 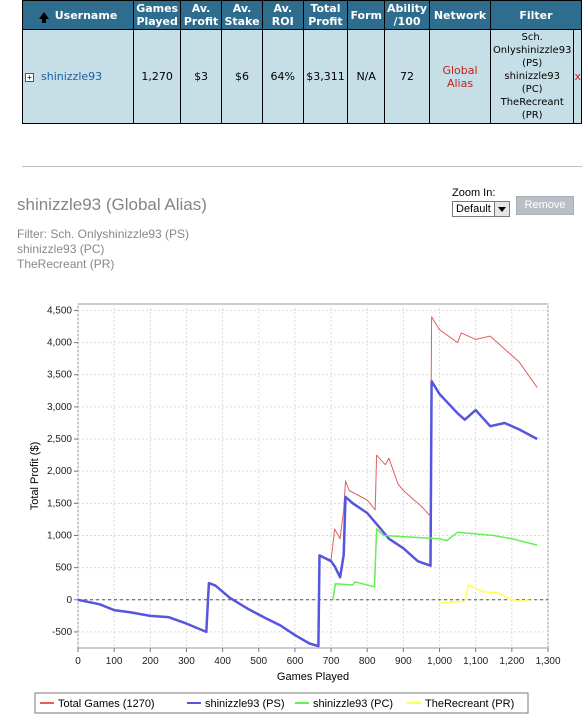 I want to click on zoom-label: Zoom In:, so click(x=474, y=193).